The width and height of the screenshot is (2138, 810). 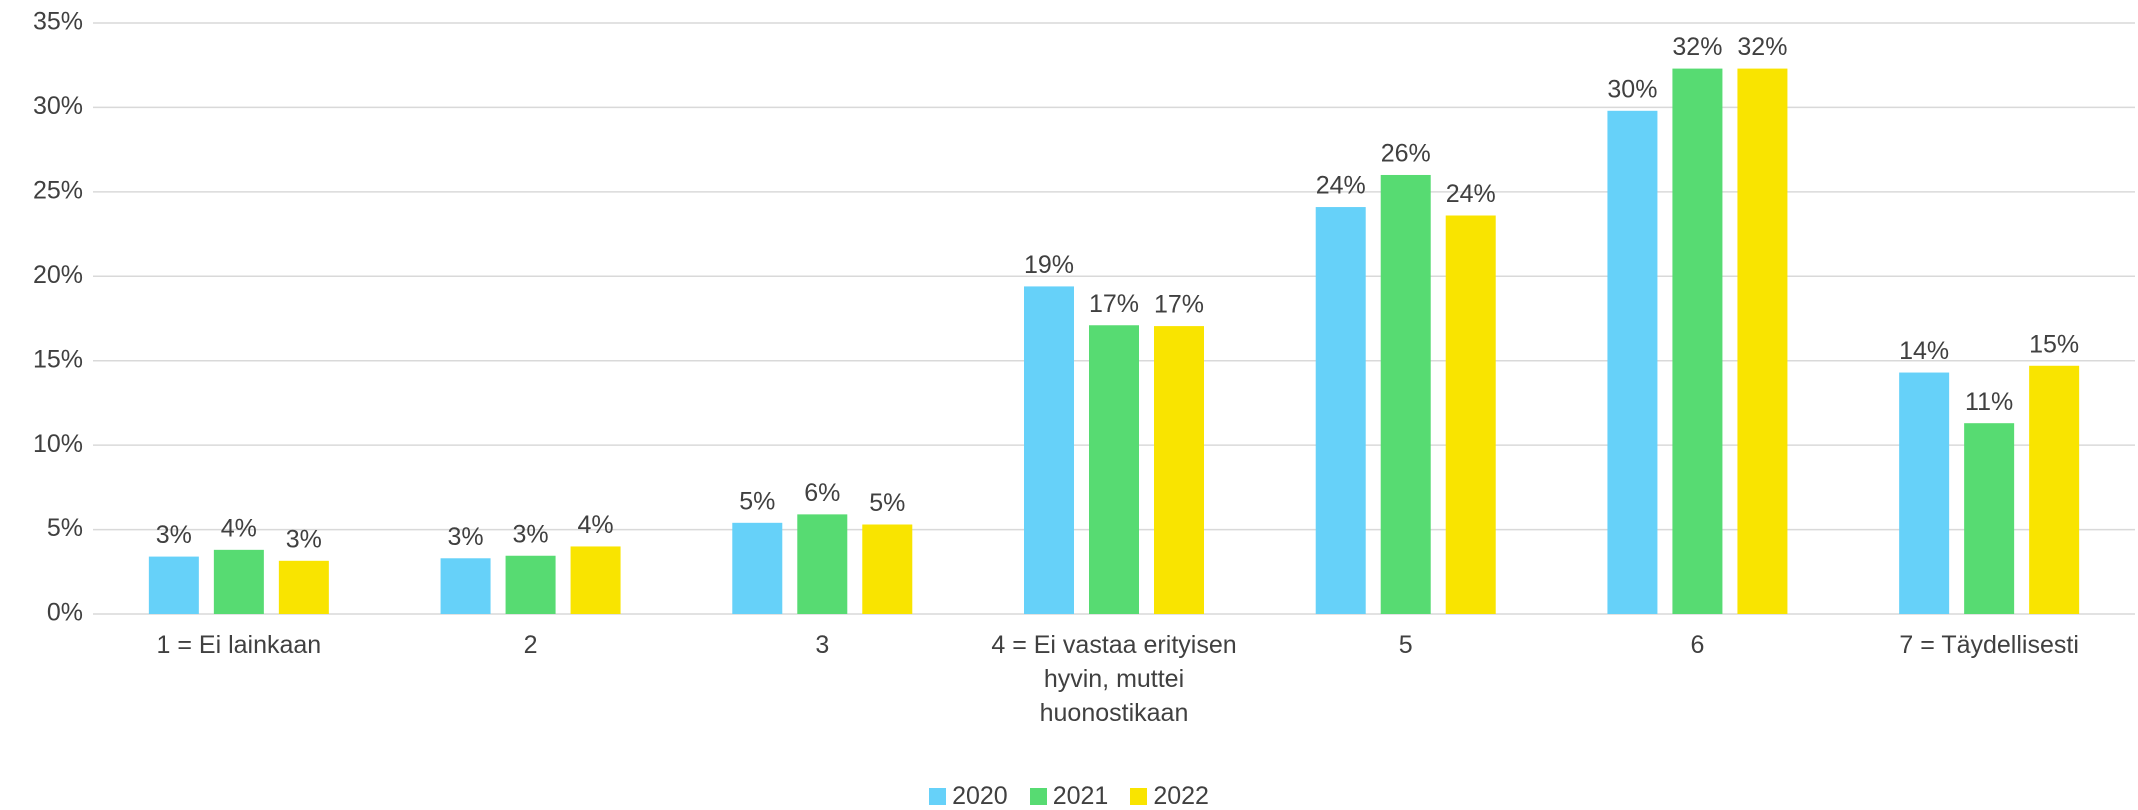 I want to click on x-tick-label: 5, so click(x=1405, y=645).